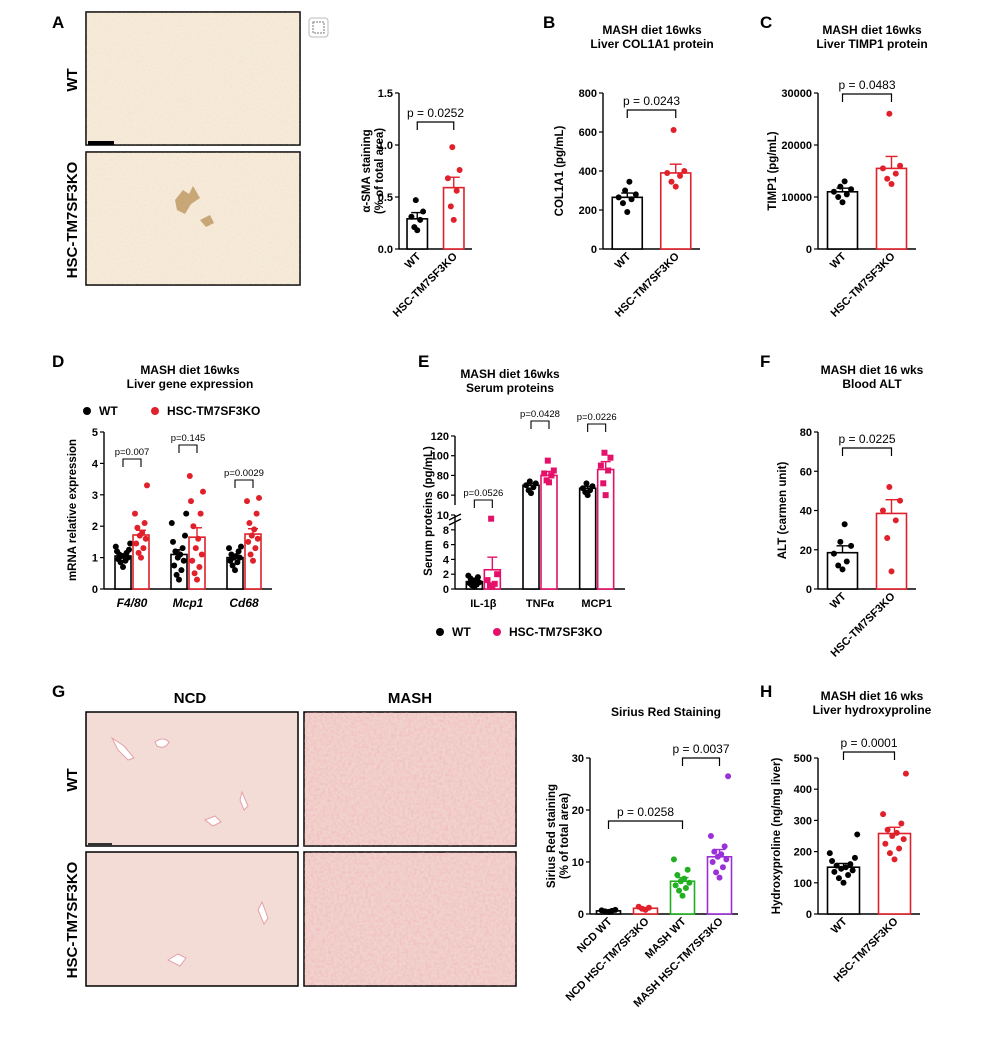 Image resolution: width=993 pixels, height=1055 pixels. What do you see at coordinates (803, 821) in the screenshot?
I see `chart-h-ytick-label: 300` at bounding box center [803, 821].